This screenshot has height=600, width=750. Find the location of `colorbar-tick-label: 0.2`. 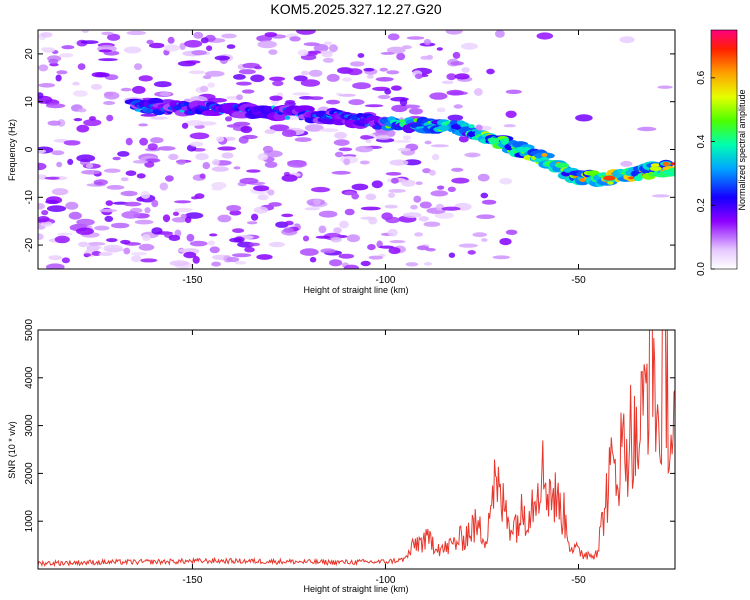

colorbar-tick-label: 0.2 is located at coordinates (701, 205).